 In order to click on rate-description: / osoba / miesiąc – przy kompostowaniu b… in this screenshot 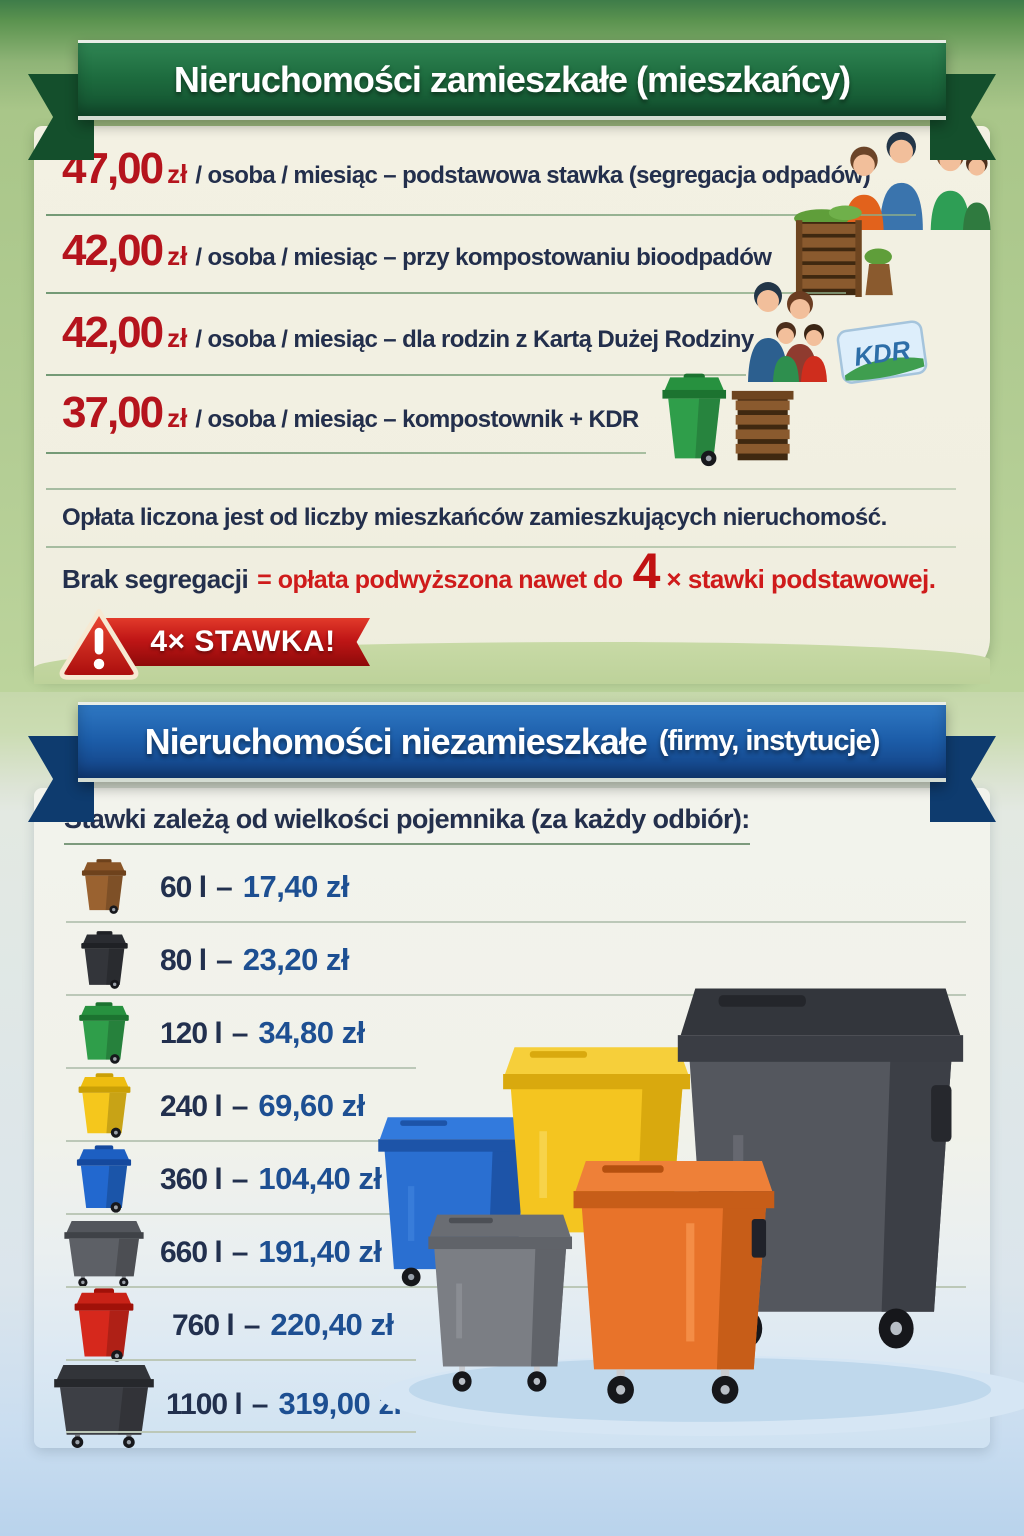, I will do `click(483, 257)`.